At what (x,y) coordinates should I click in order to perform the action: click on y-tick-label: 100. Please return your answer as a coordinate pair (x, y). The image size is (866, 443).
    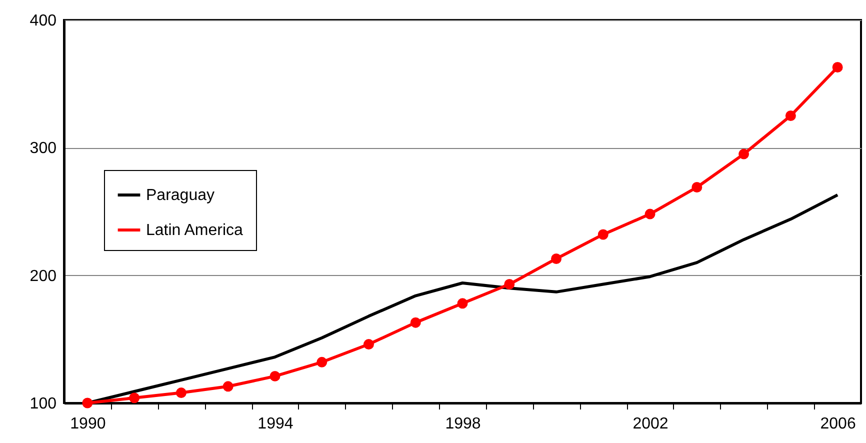
    Looking at the image, I should click on (43, 404).